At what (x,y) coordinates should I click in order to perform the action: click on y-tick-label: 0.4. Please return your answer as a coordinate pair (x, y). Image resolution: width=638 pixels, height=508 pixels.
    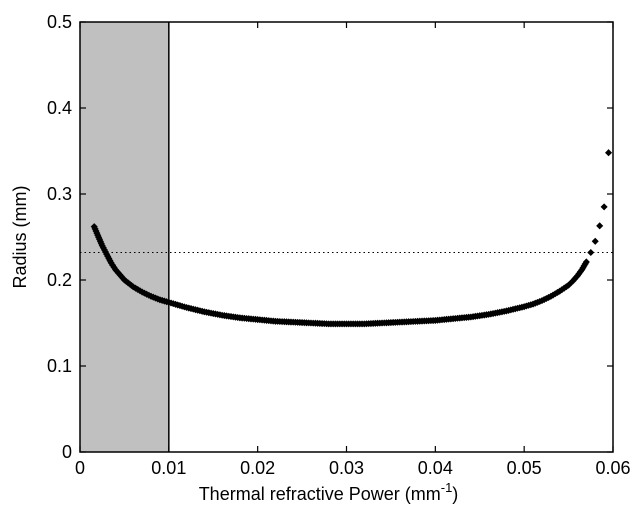
    Looking at the image, I should click on (59, 108).